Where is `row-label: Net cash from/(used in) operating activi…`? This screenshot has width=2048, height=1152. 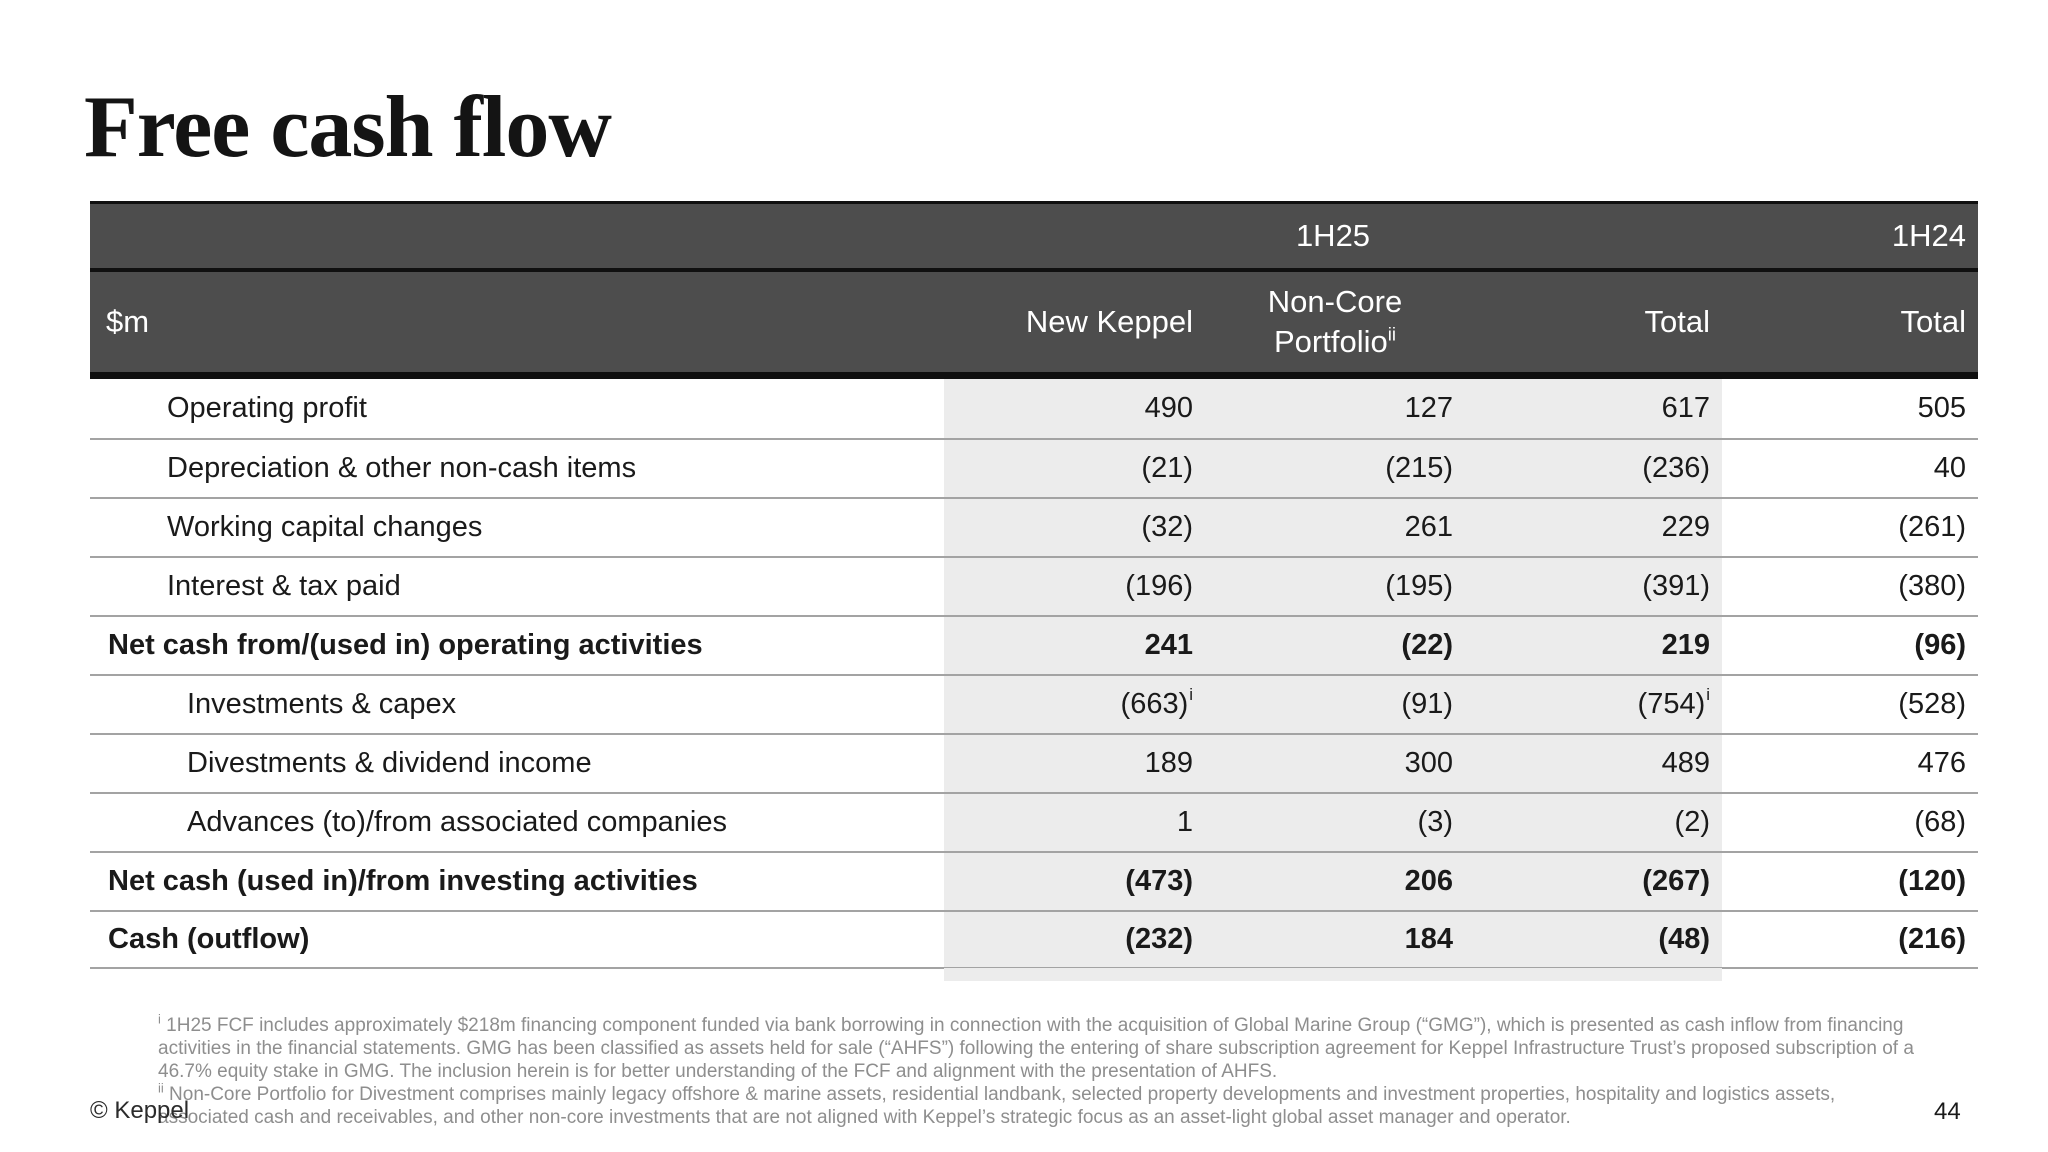
row-label: Net cash from/(used in) operating activi… is located at coordinates (405, 645).